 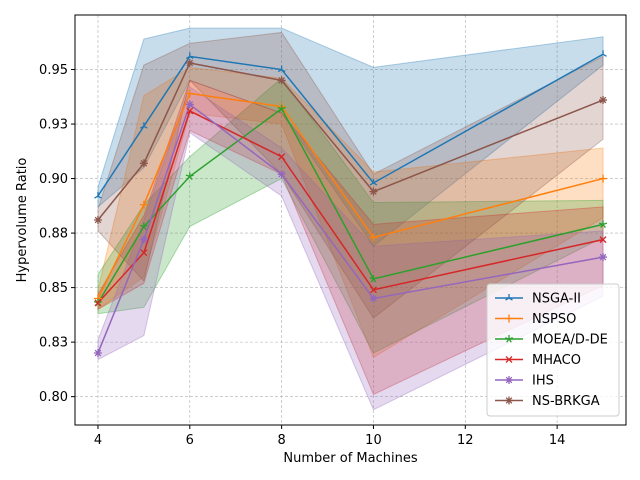 What do you see at coordinates (53, 234) in the screenshot?
I see `y-tick-label: 0.88` at bounding box center [53, 234].